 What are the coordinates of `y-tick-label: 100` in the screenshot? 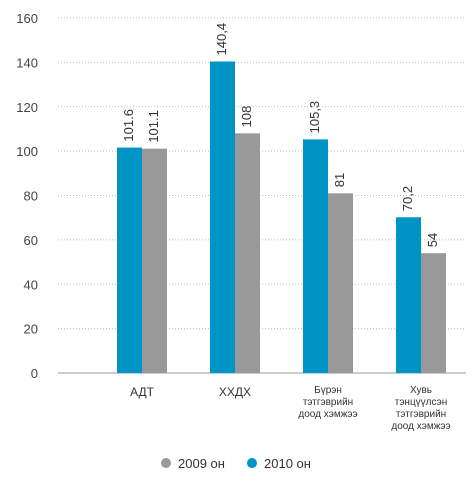 It's located at (27, 151).